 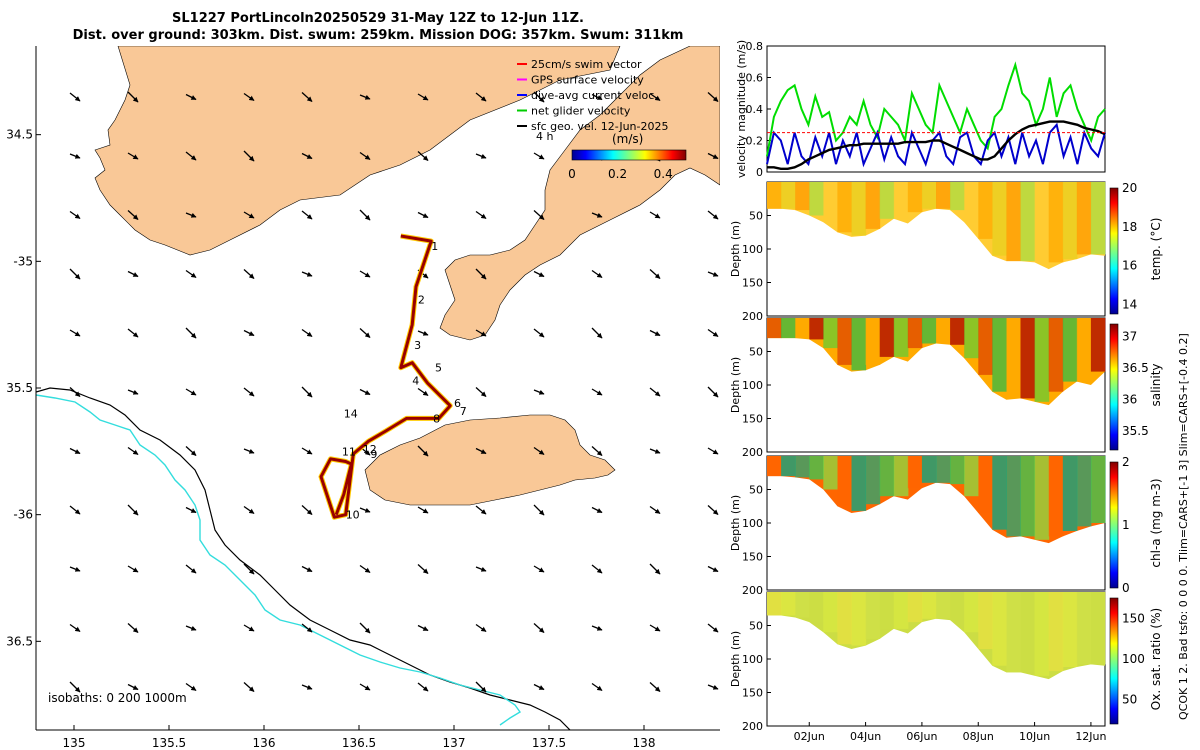 I want to click on waypoint-label: 11, so click(x=349, y=451).